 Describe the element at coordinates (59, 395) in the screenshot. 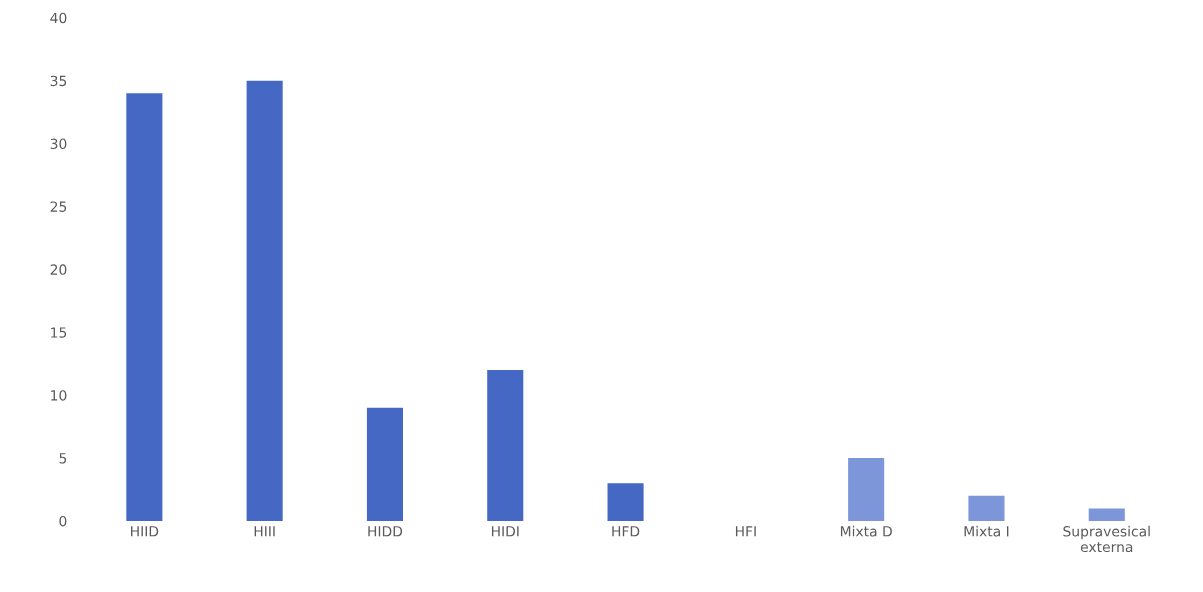

I see `y-tick-label: 10` at that location.